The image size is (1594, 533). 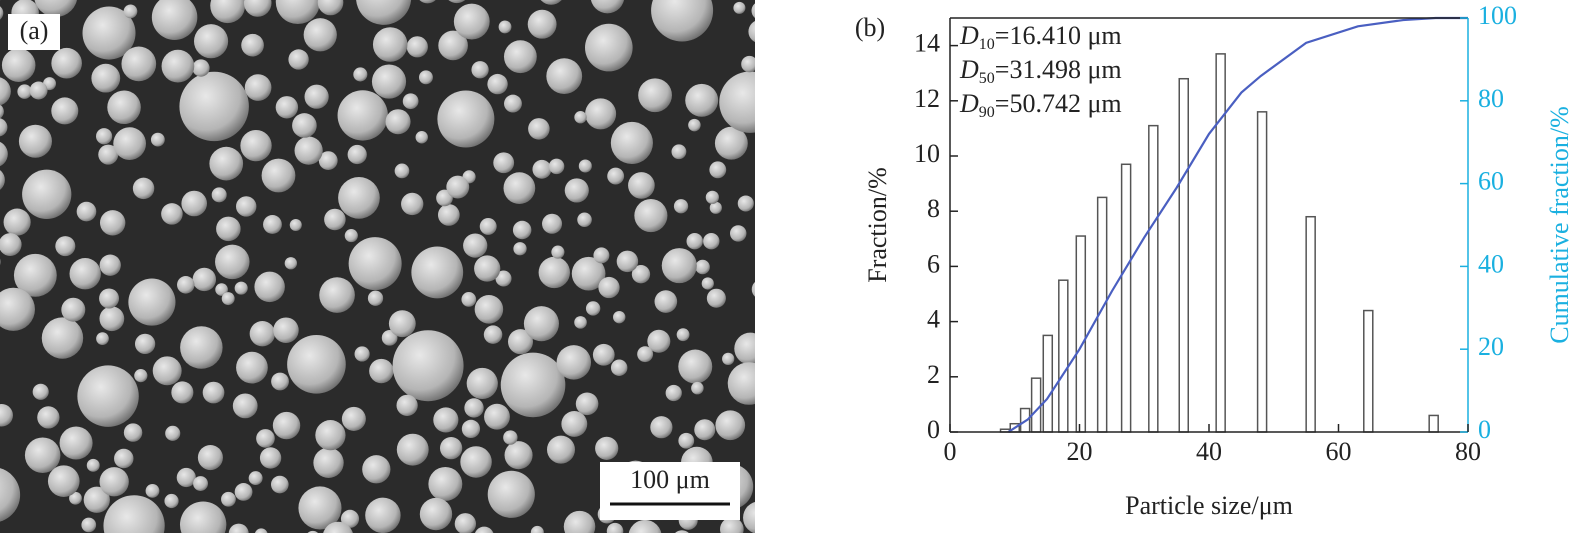 What do you see at coordinates (1209, 505) in the screenshot?
I see `x-axis-title: Particle size/μm` at bounding box center [1209, 505].